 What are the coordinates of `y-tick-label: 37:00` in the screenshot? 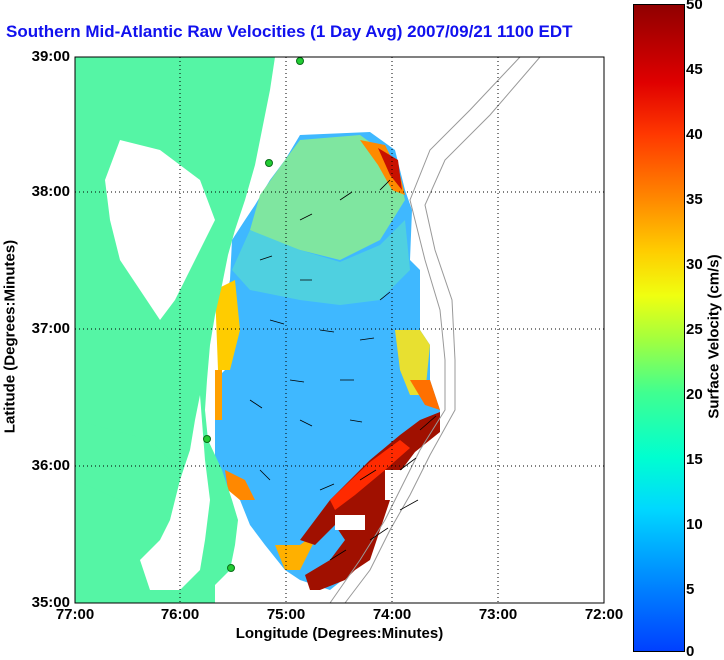 It's located at (50, 328).